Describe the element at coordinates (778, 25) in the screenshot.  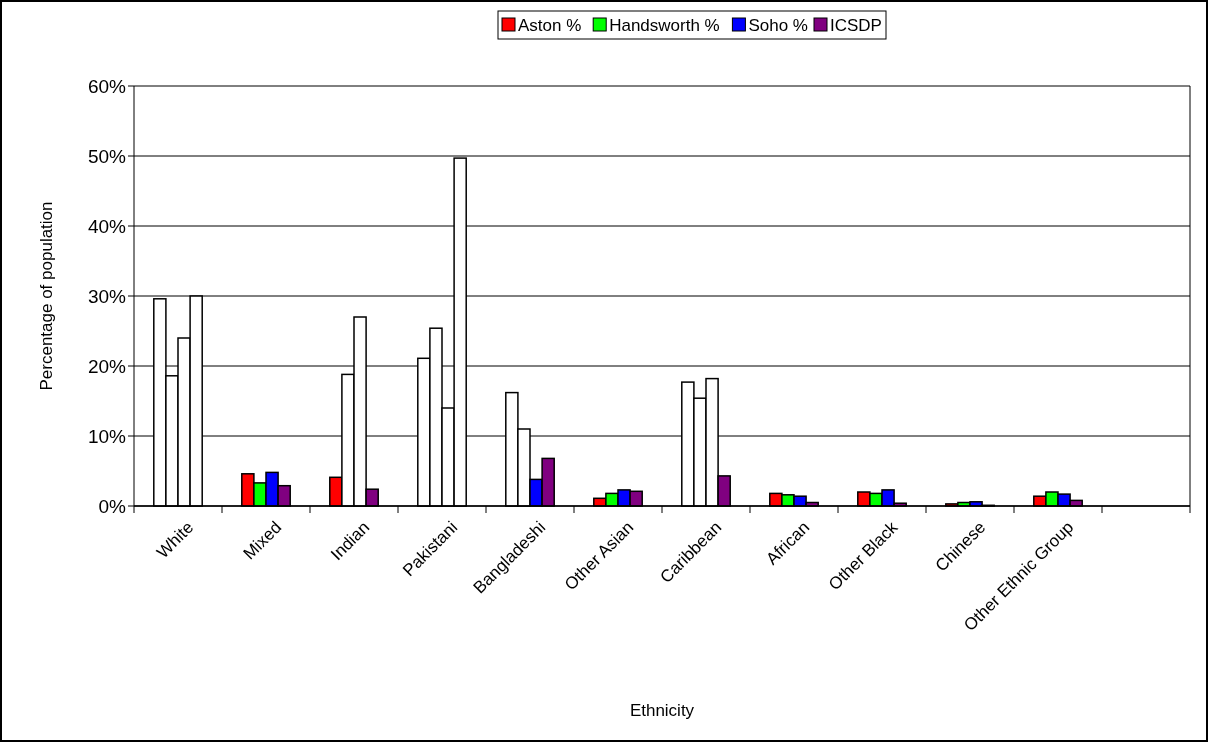
I see `legend-label: Soho %` at that location.